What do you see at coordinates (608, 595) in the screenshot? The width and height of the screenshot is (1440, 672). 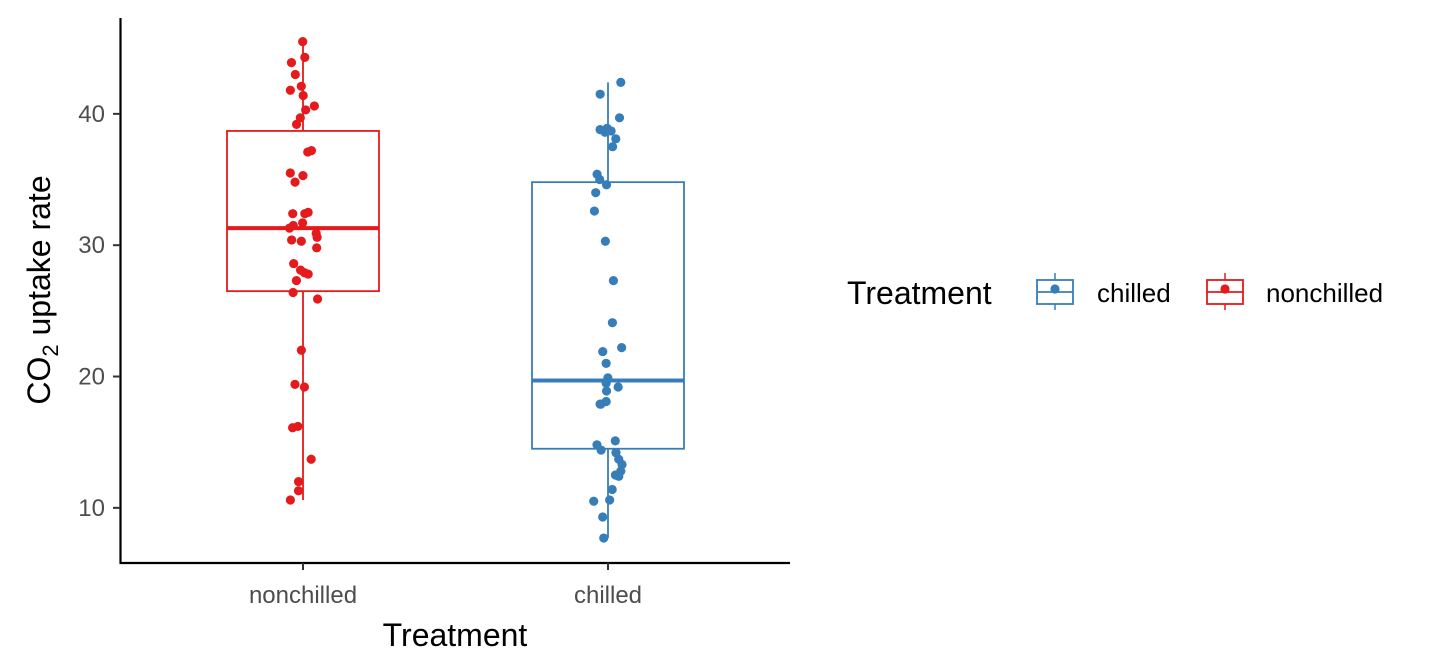 I see `x-tick-label: chilled` at bounding box center [608, 595].